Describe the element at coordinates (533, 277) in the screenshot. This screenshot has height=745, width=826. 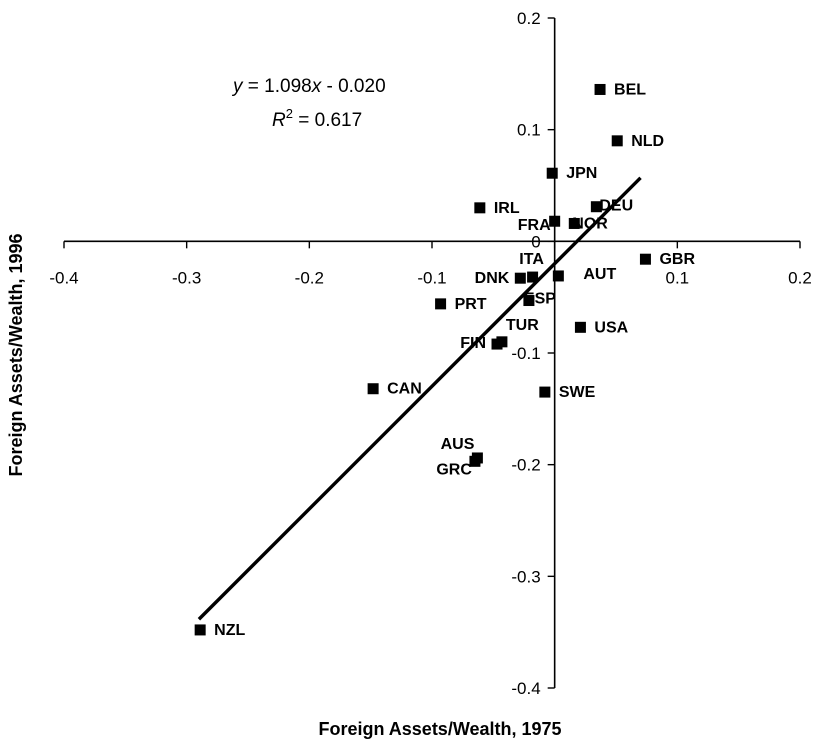
I see `marker-ita` at that location.